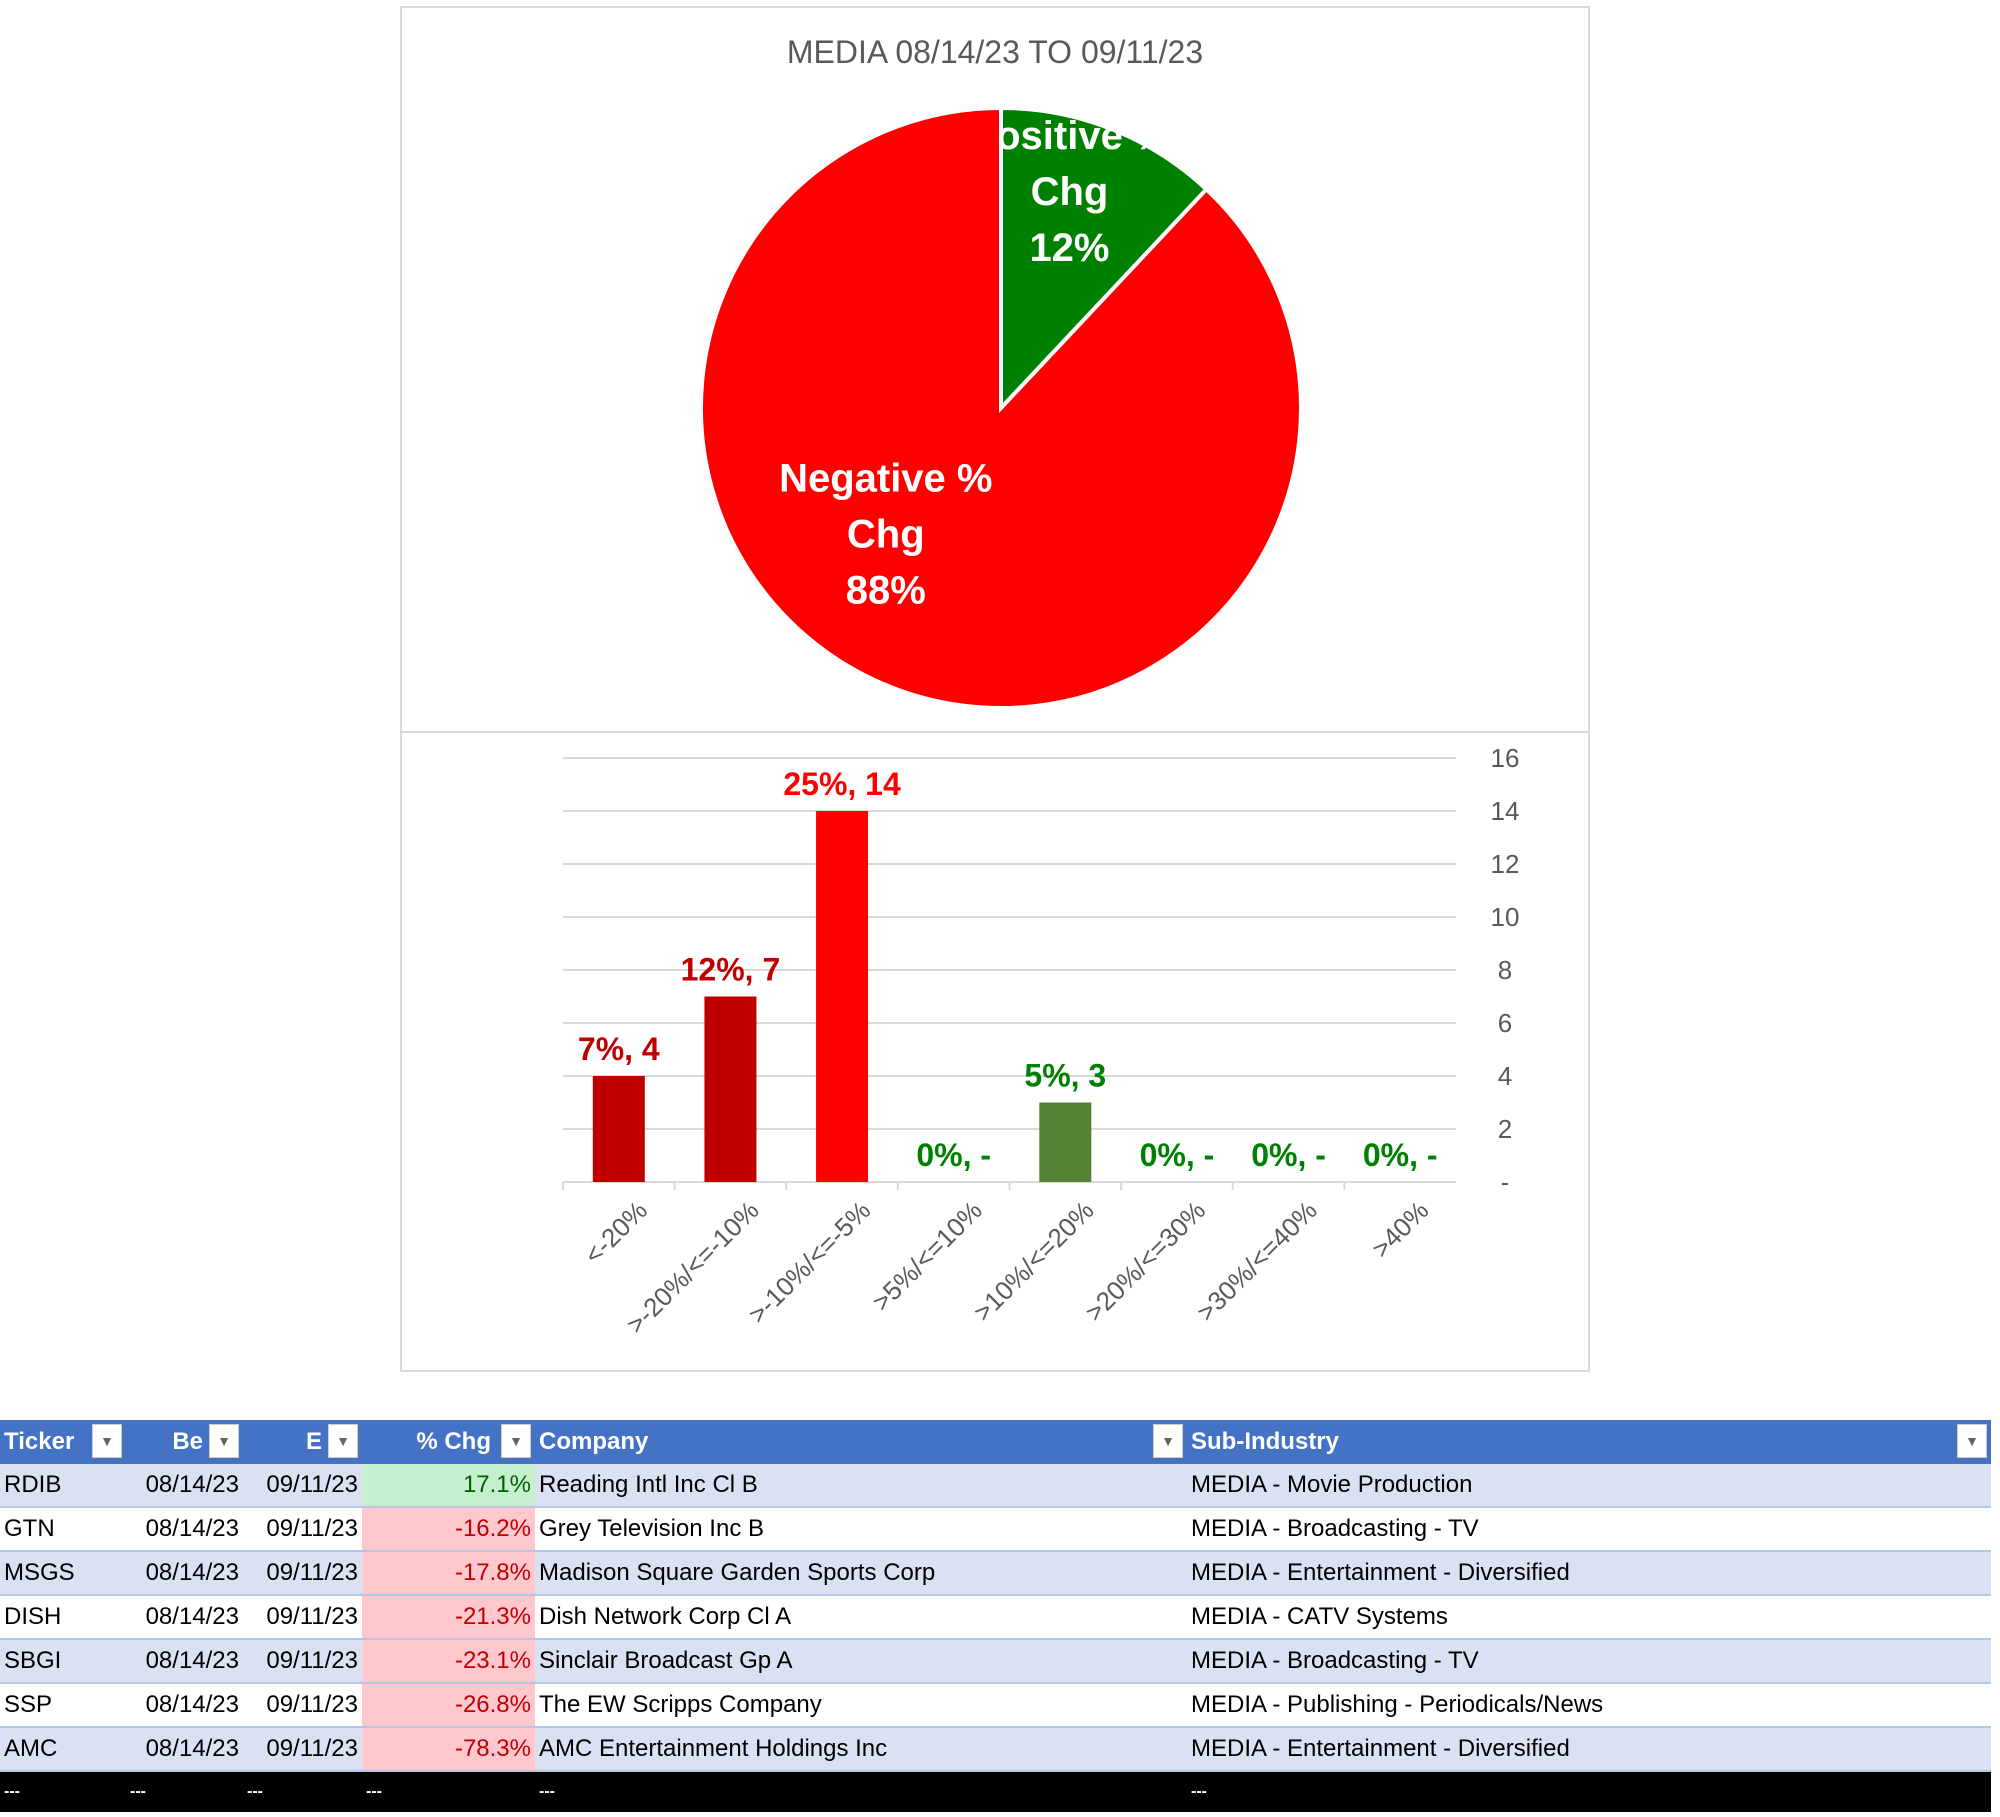  I want to click on y-tick-label: 8, so click(1505, 970).